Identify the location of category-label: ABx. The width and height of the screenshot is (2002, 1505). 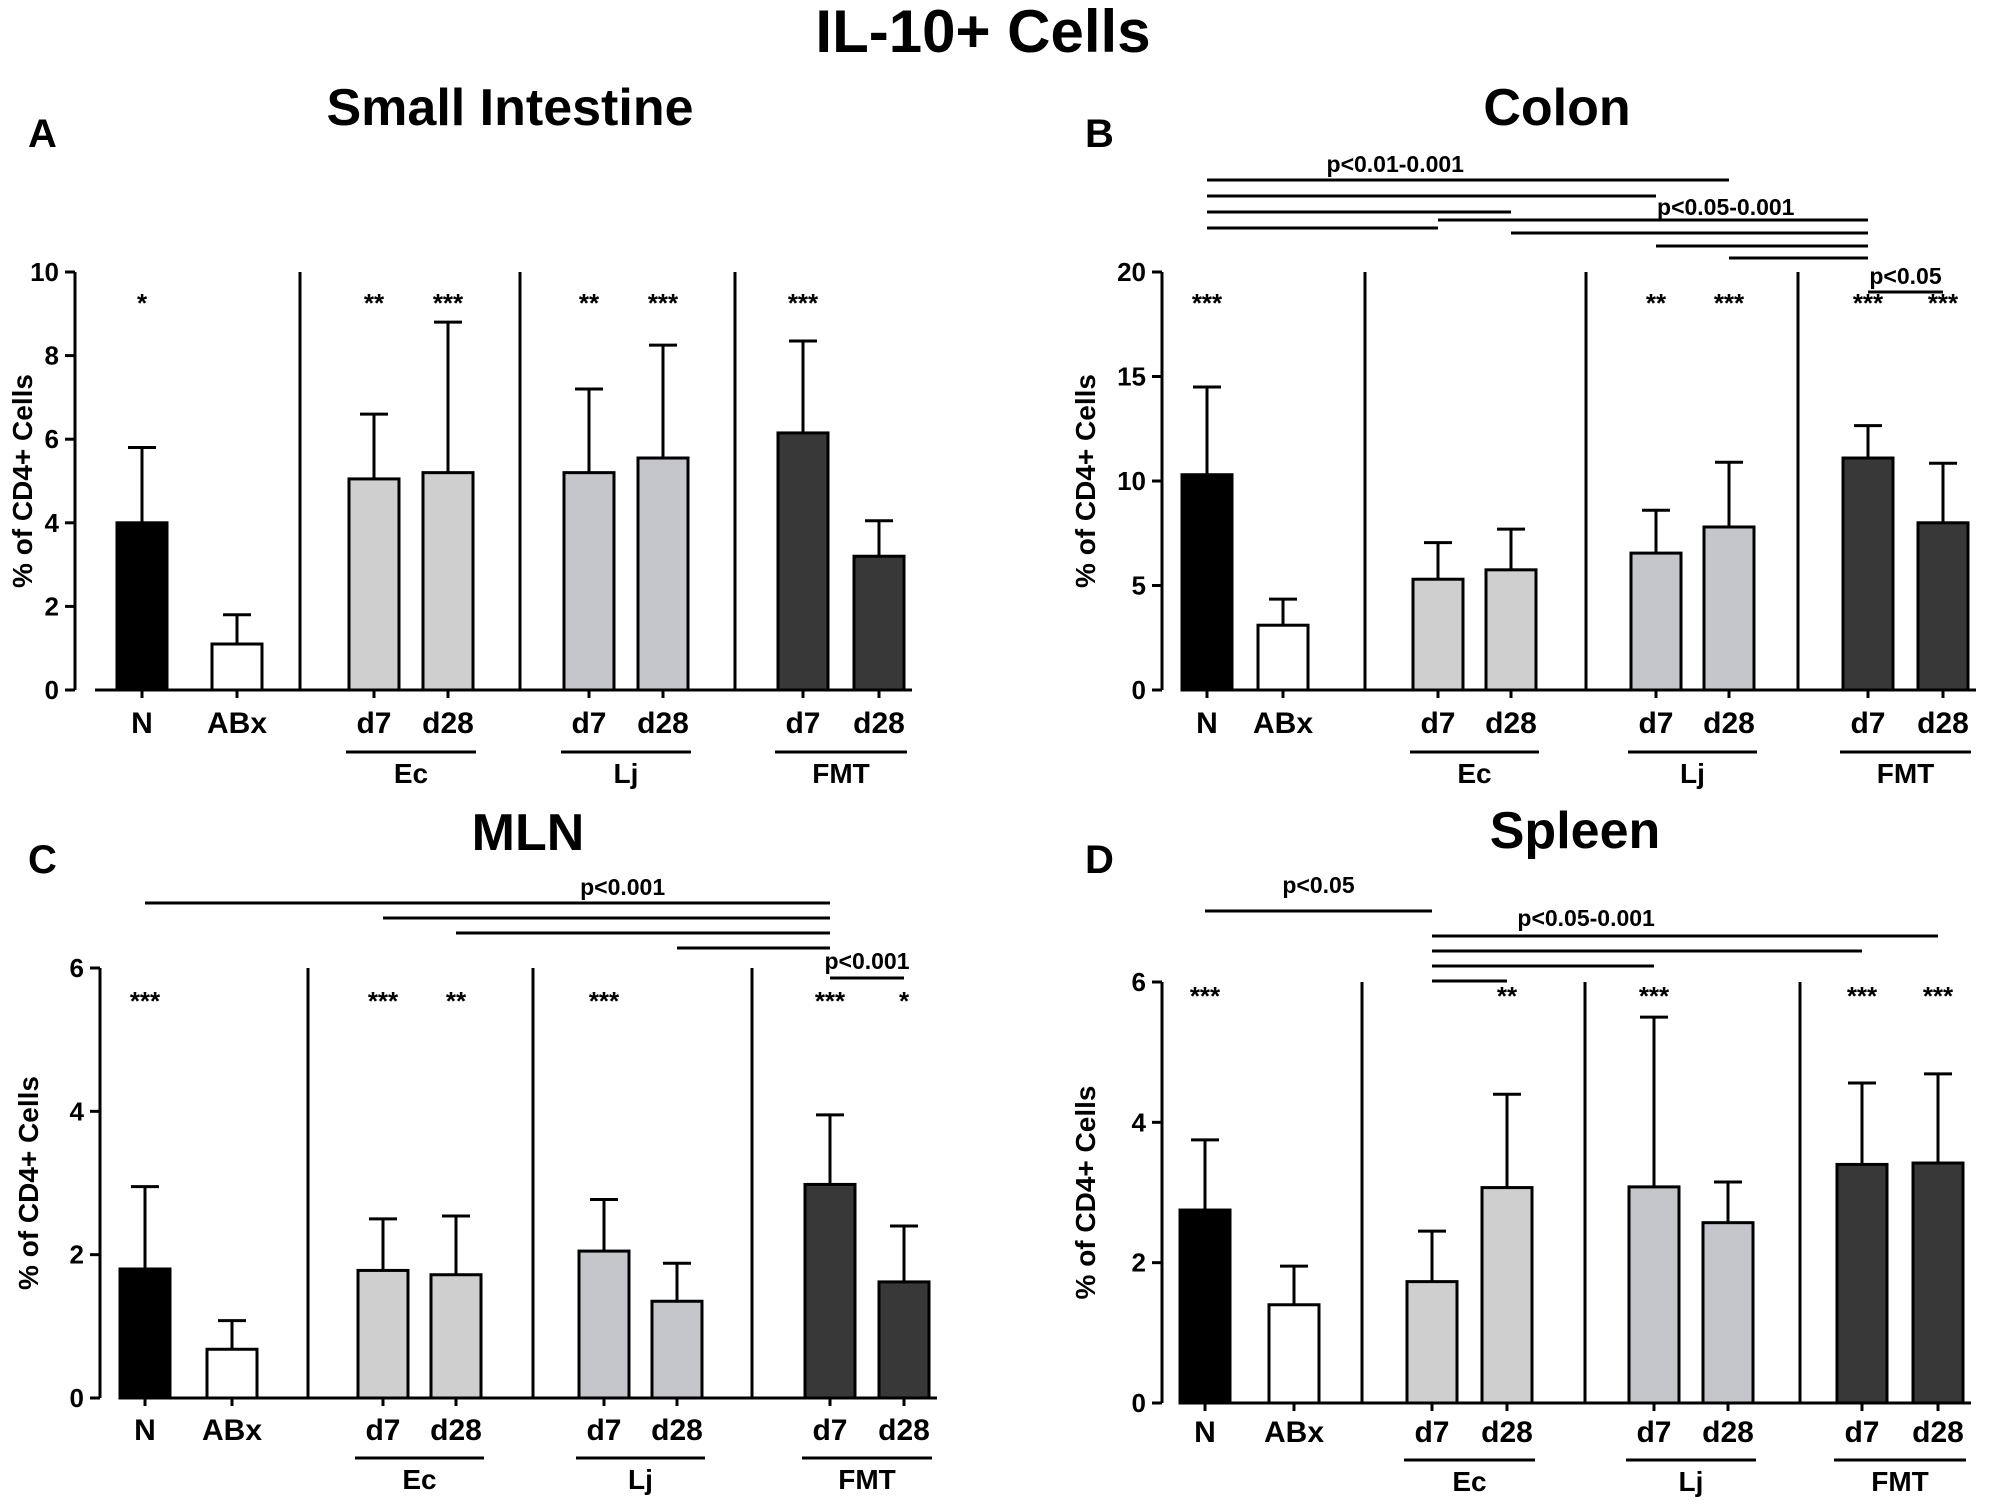
(232, 1430).